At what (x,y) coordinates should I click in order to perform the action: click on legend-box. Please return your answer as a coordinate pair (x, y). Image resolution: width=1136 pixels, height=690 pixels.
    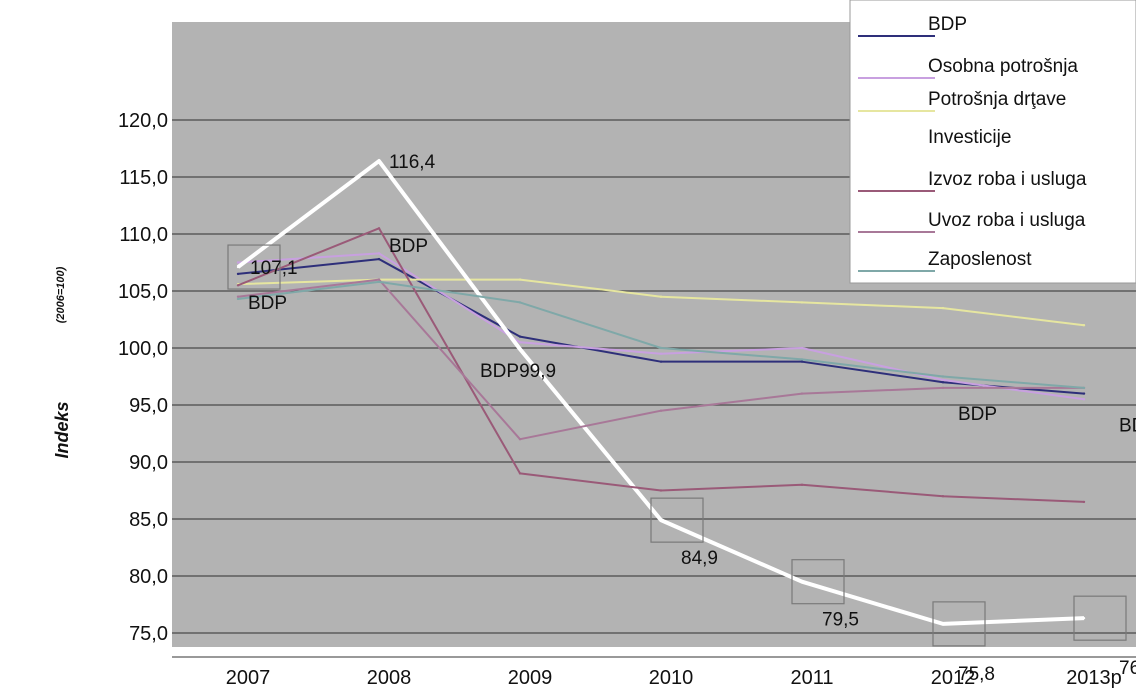
    Looking at the image, I should click on (992, 142).